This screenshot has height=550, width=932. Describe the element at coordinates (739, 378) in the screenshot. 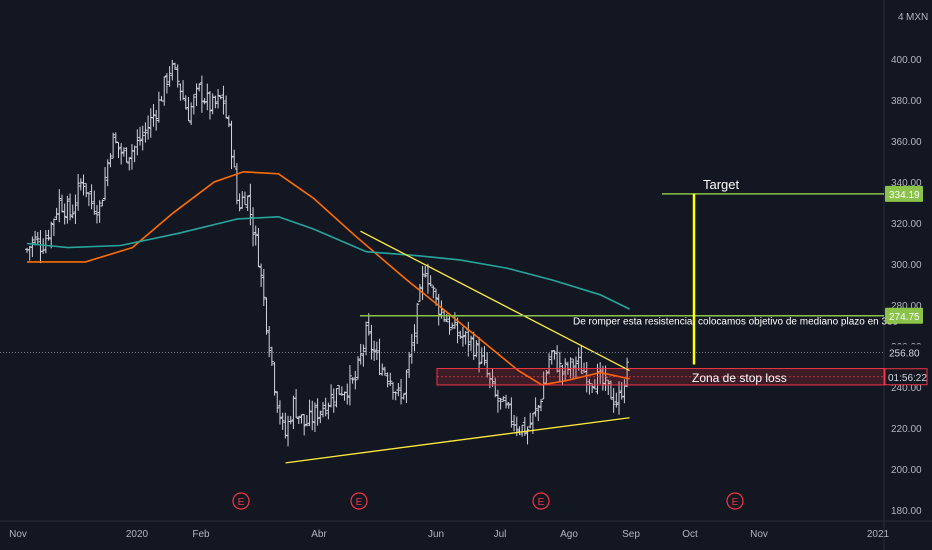

I see `stop-loss-label: Zona de stop loss` at that location.